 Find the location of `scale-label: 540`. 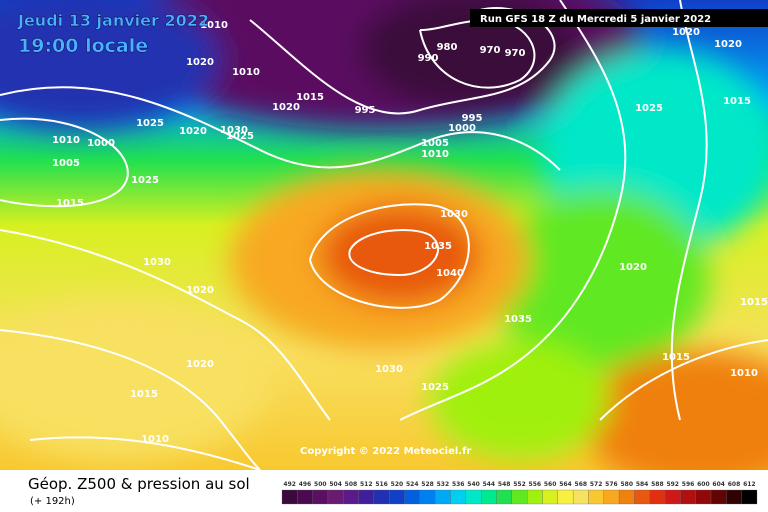

scale-label: 540 is located at coordinates (473, 484).